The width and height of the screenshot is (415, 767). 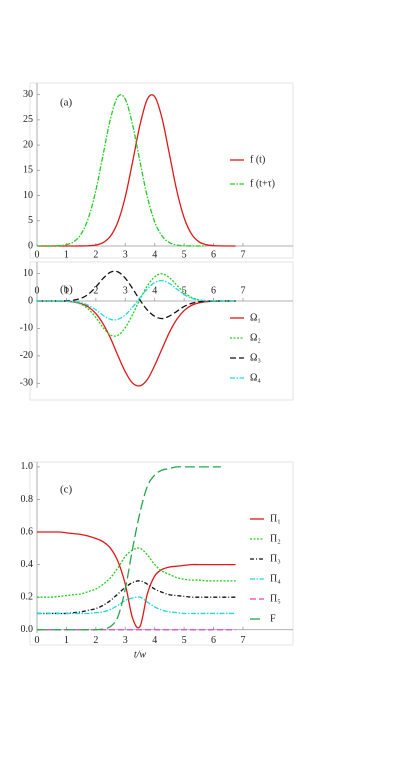 What do you see at coordinates (275, 578) in the screenshot?
I see `legend-label: Π₄` at bounding box center [275, 578].